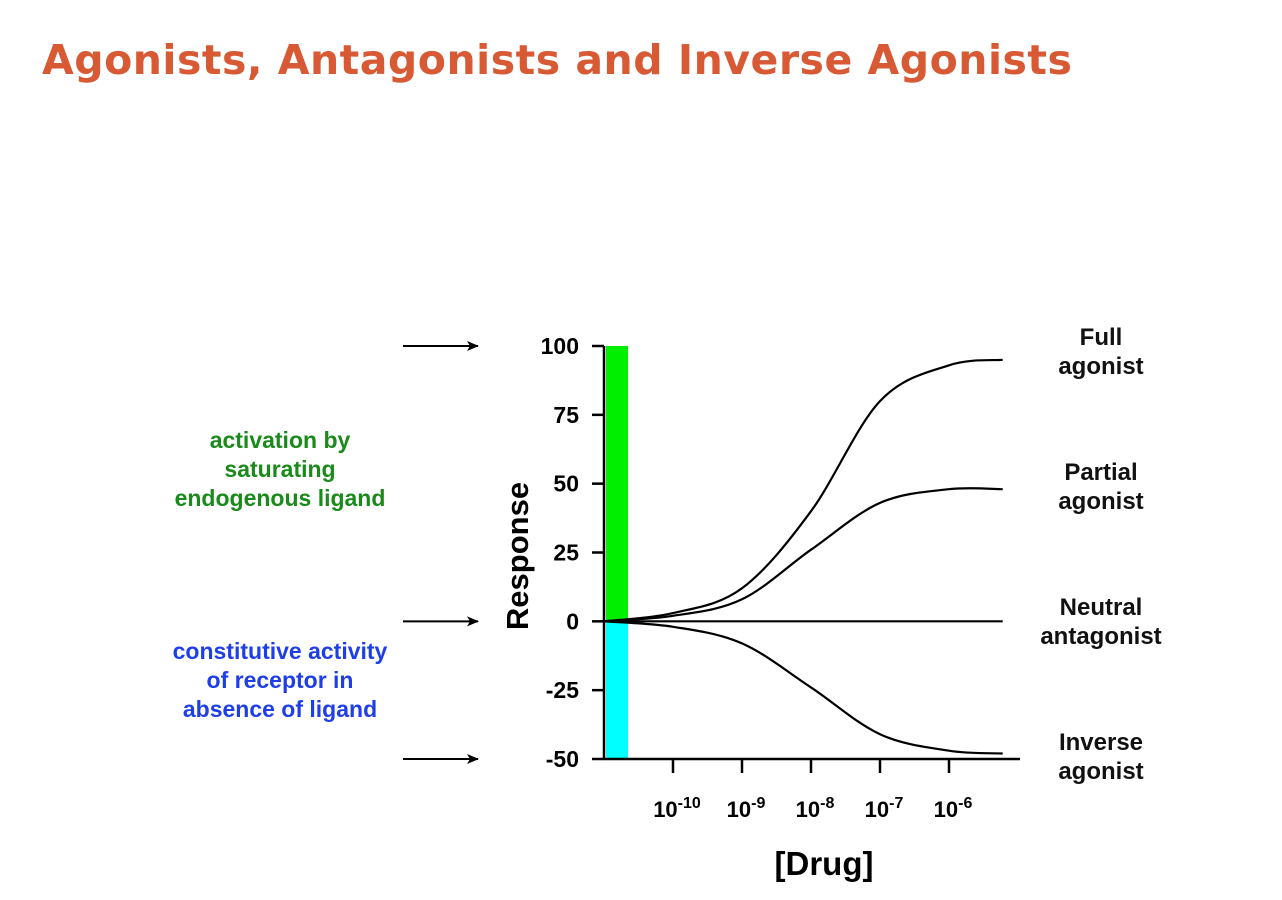 This screenshot has height=900, width=1282. I want to click on response-curves, so click(803, 556).